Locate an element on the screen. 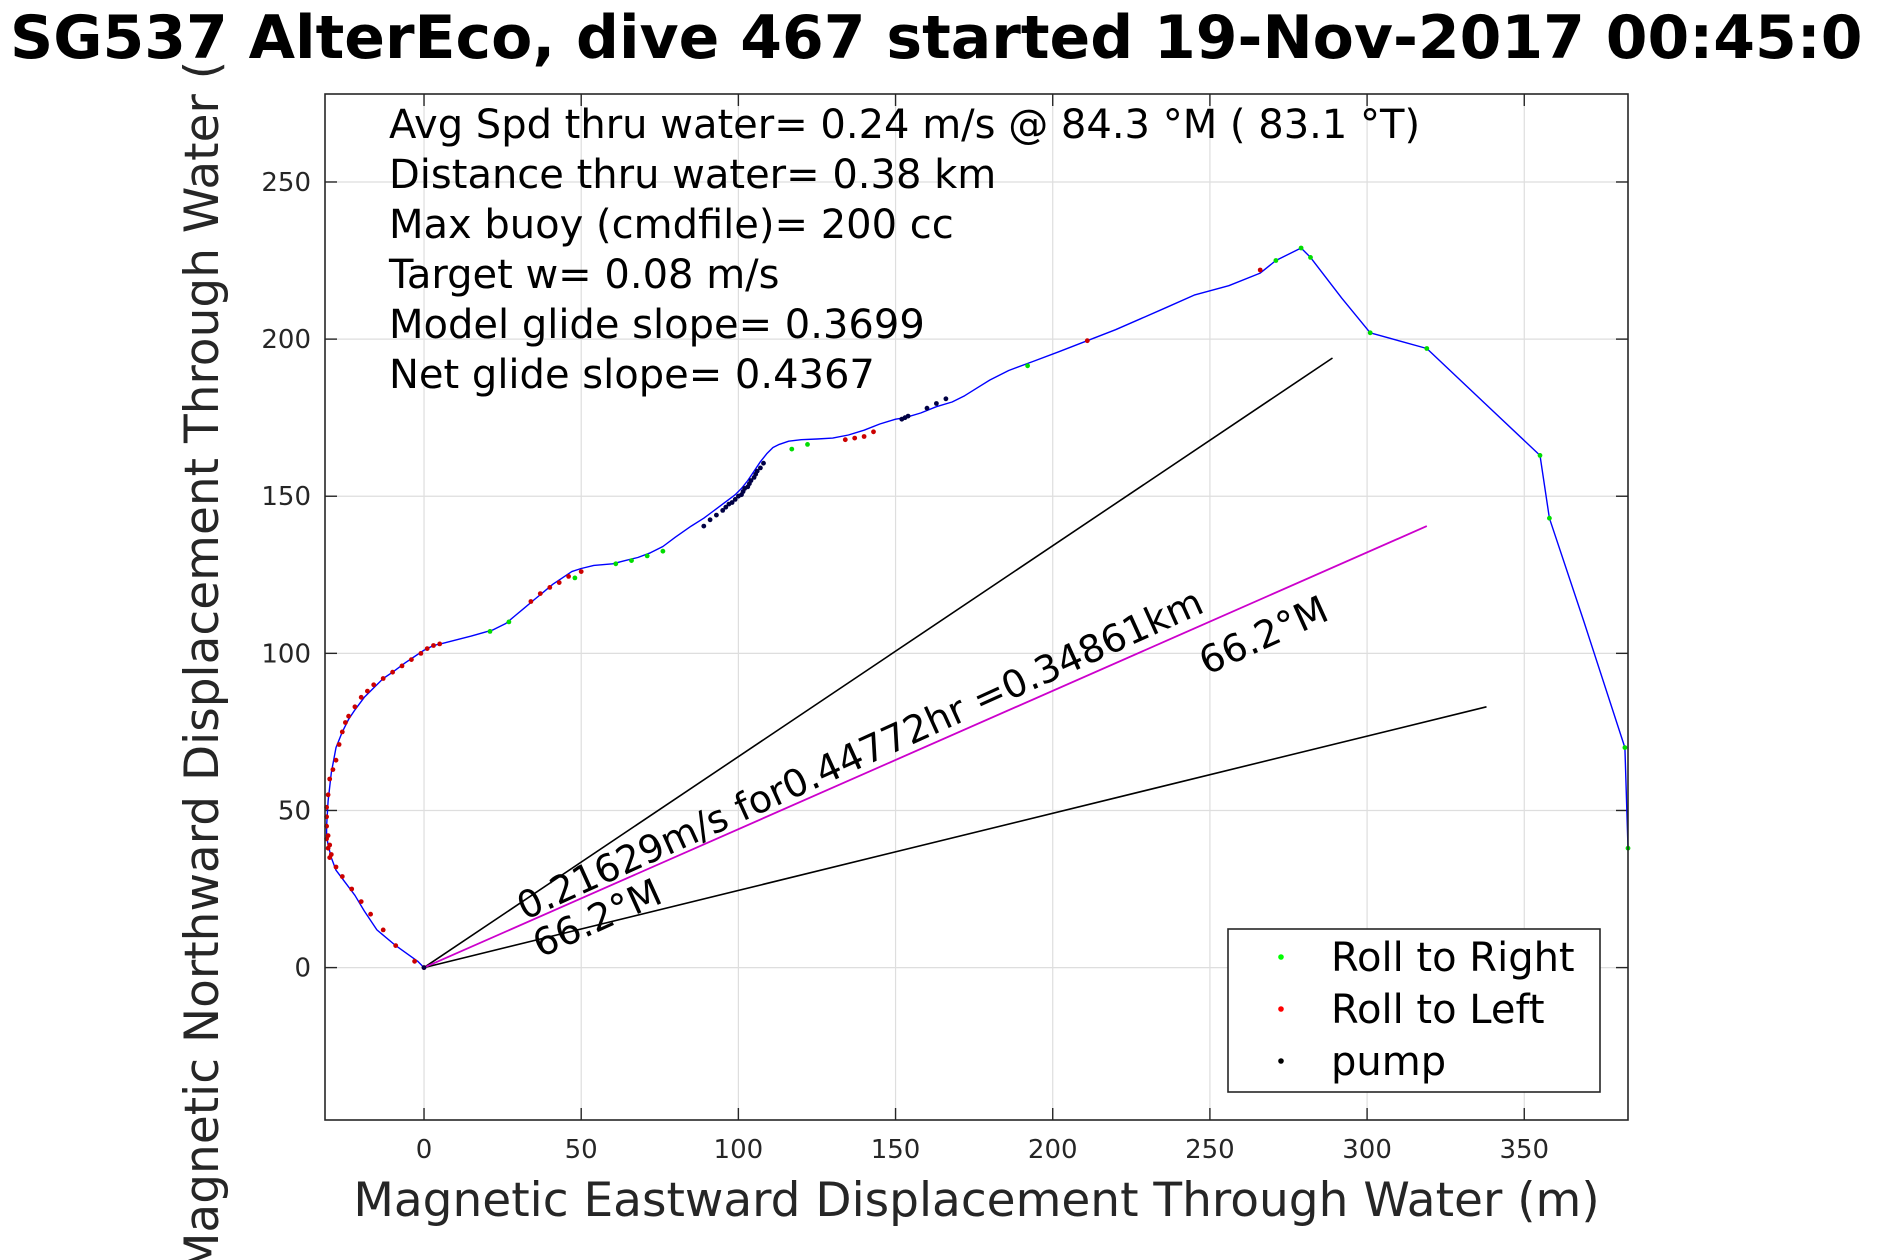 The image size is (1890, 1260). info-line: Net glide slope= 0.4367 is located at coordinates (632, 375).